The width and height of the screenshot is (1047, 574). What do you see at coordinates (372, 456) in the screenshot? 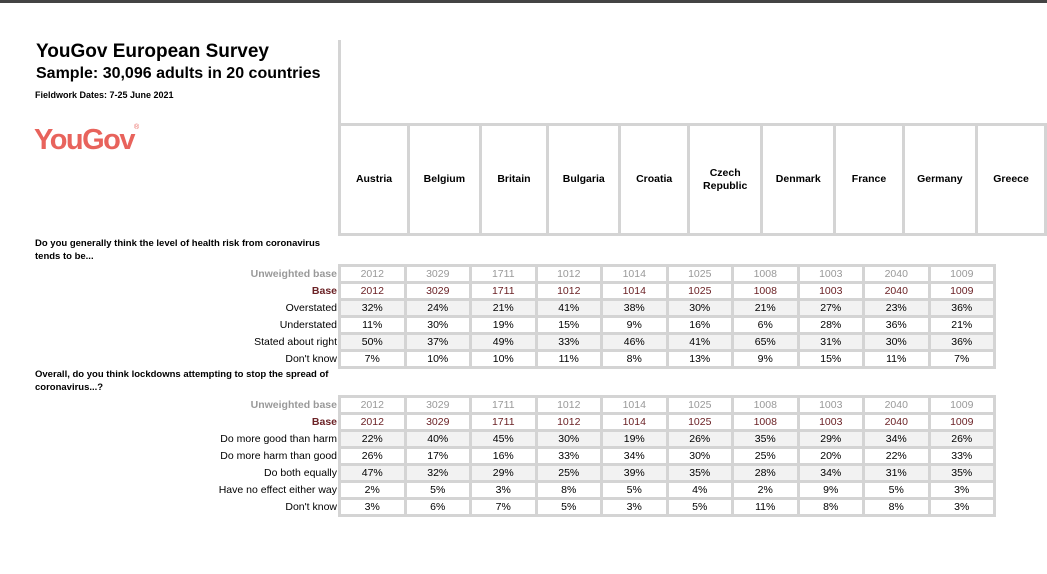
I see `table-cell: 26%` at bounding box center [372, 456].